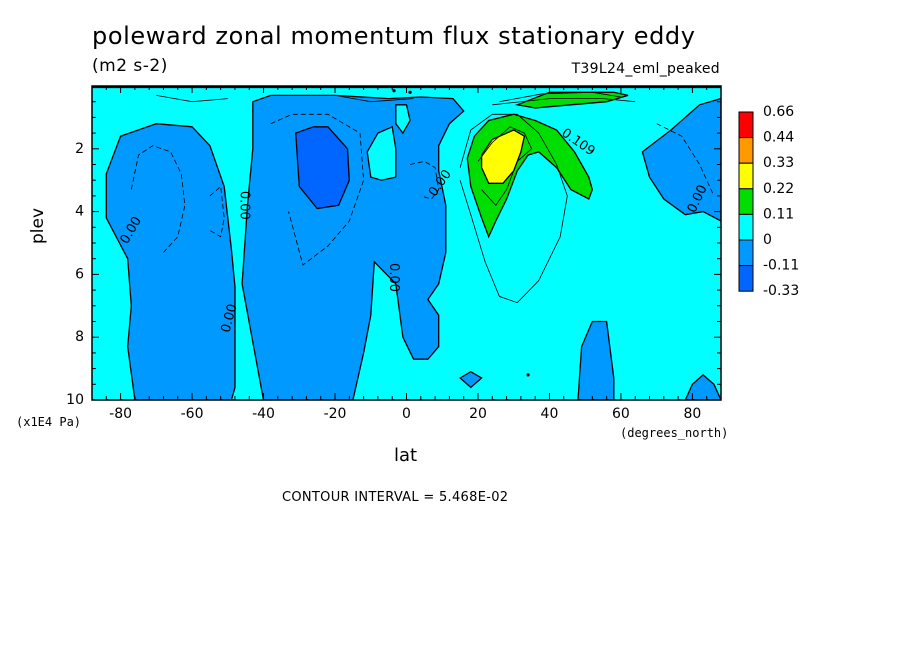 The height and width of the screenshot is (654, 904). I want to click on central-negative-region, so click(353, 247).